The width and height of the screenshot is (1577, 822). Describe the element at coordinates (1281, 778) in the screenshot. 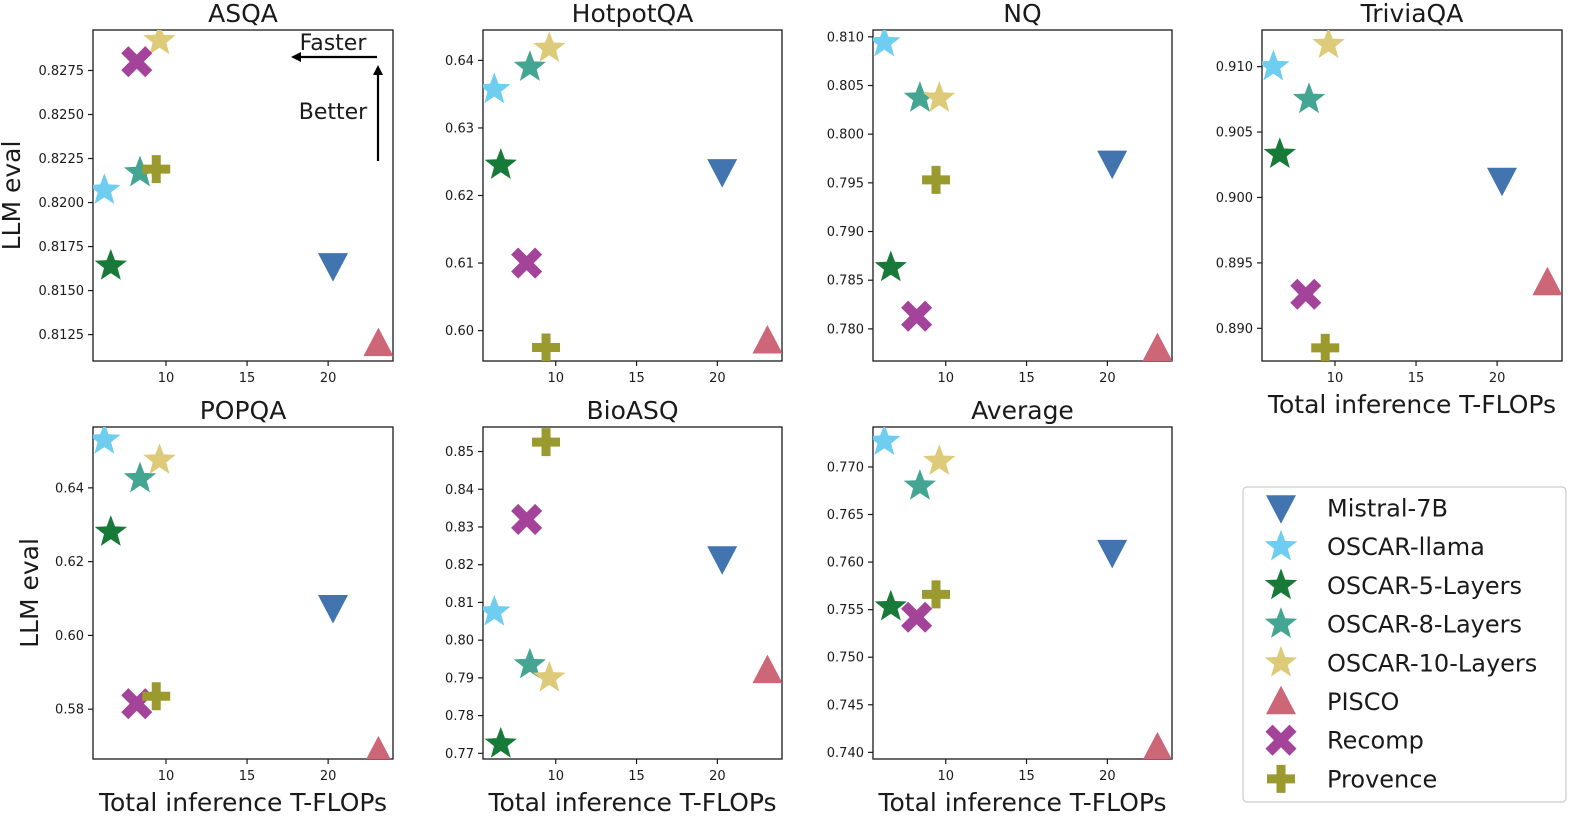

I see `legend-marker-provence` at that location.